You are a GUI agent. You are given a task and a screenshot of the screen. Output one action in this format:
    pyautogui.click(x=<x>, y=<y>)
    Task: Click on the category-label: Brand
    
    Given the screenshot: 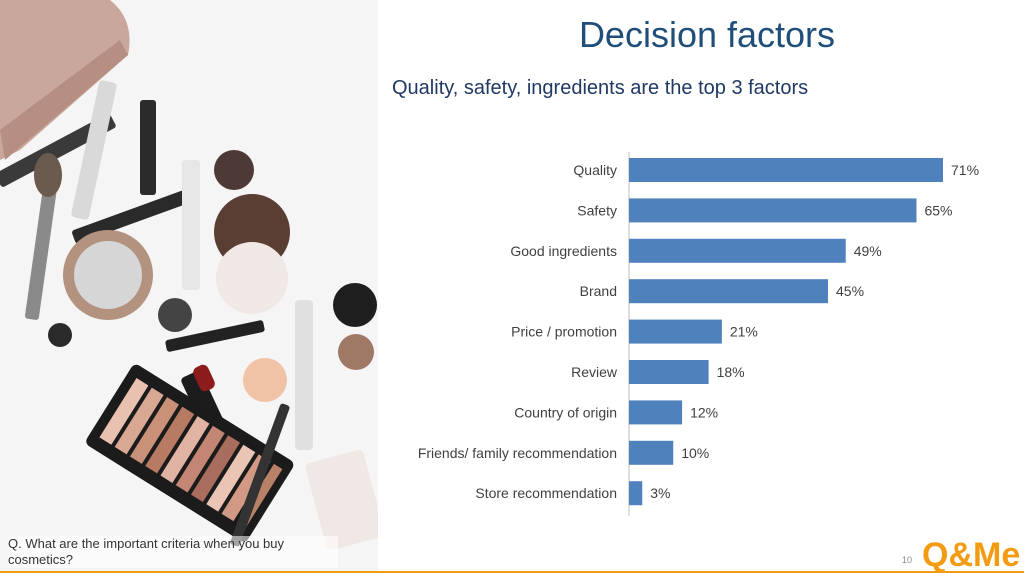 What is the action you would take?
    pyautogui.click(x=598, y=291)
    